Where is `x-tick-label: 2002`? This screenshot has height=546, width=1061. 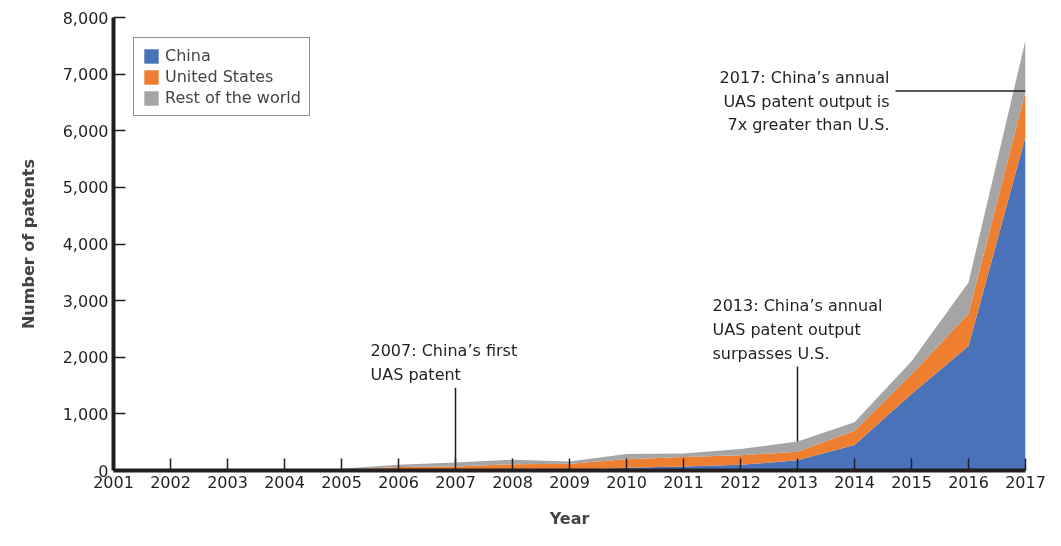
x-tick-label: 2002 is located at coordinates (170, 482).